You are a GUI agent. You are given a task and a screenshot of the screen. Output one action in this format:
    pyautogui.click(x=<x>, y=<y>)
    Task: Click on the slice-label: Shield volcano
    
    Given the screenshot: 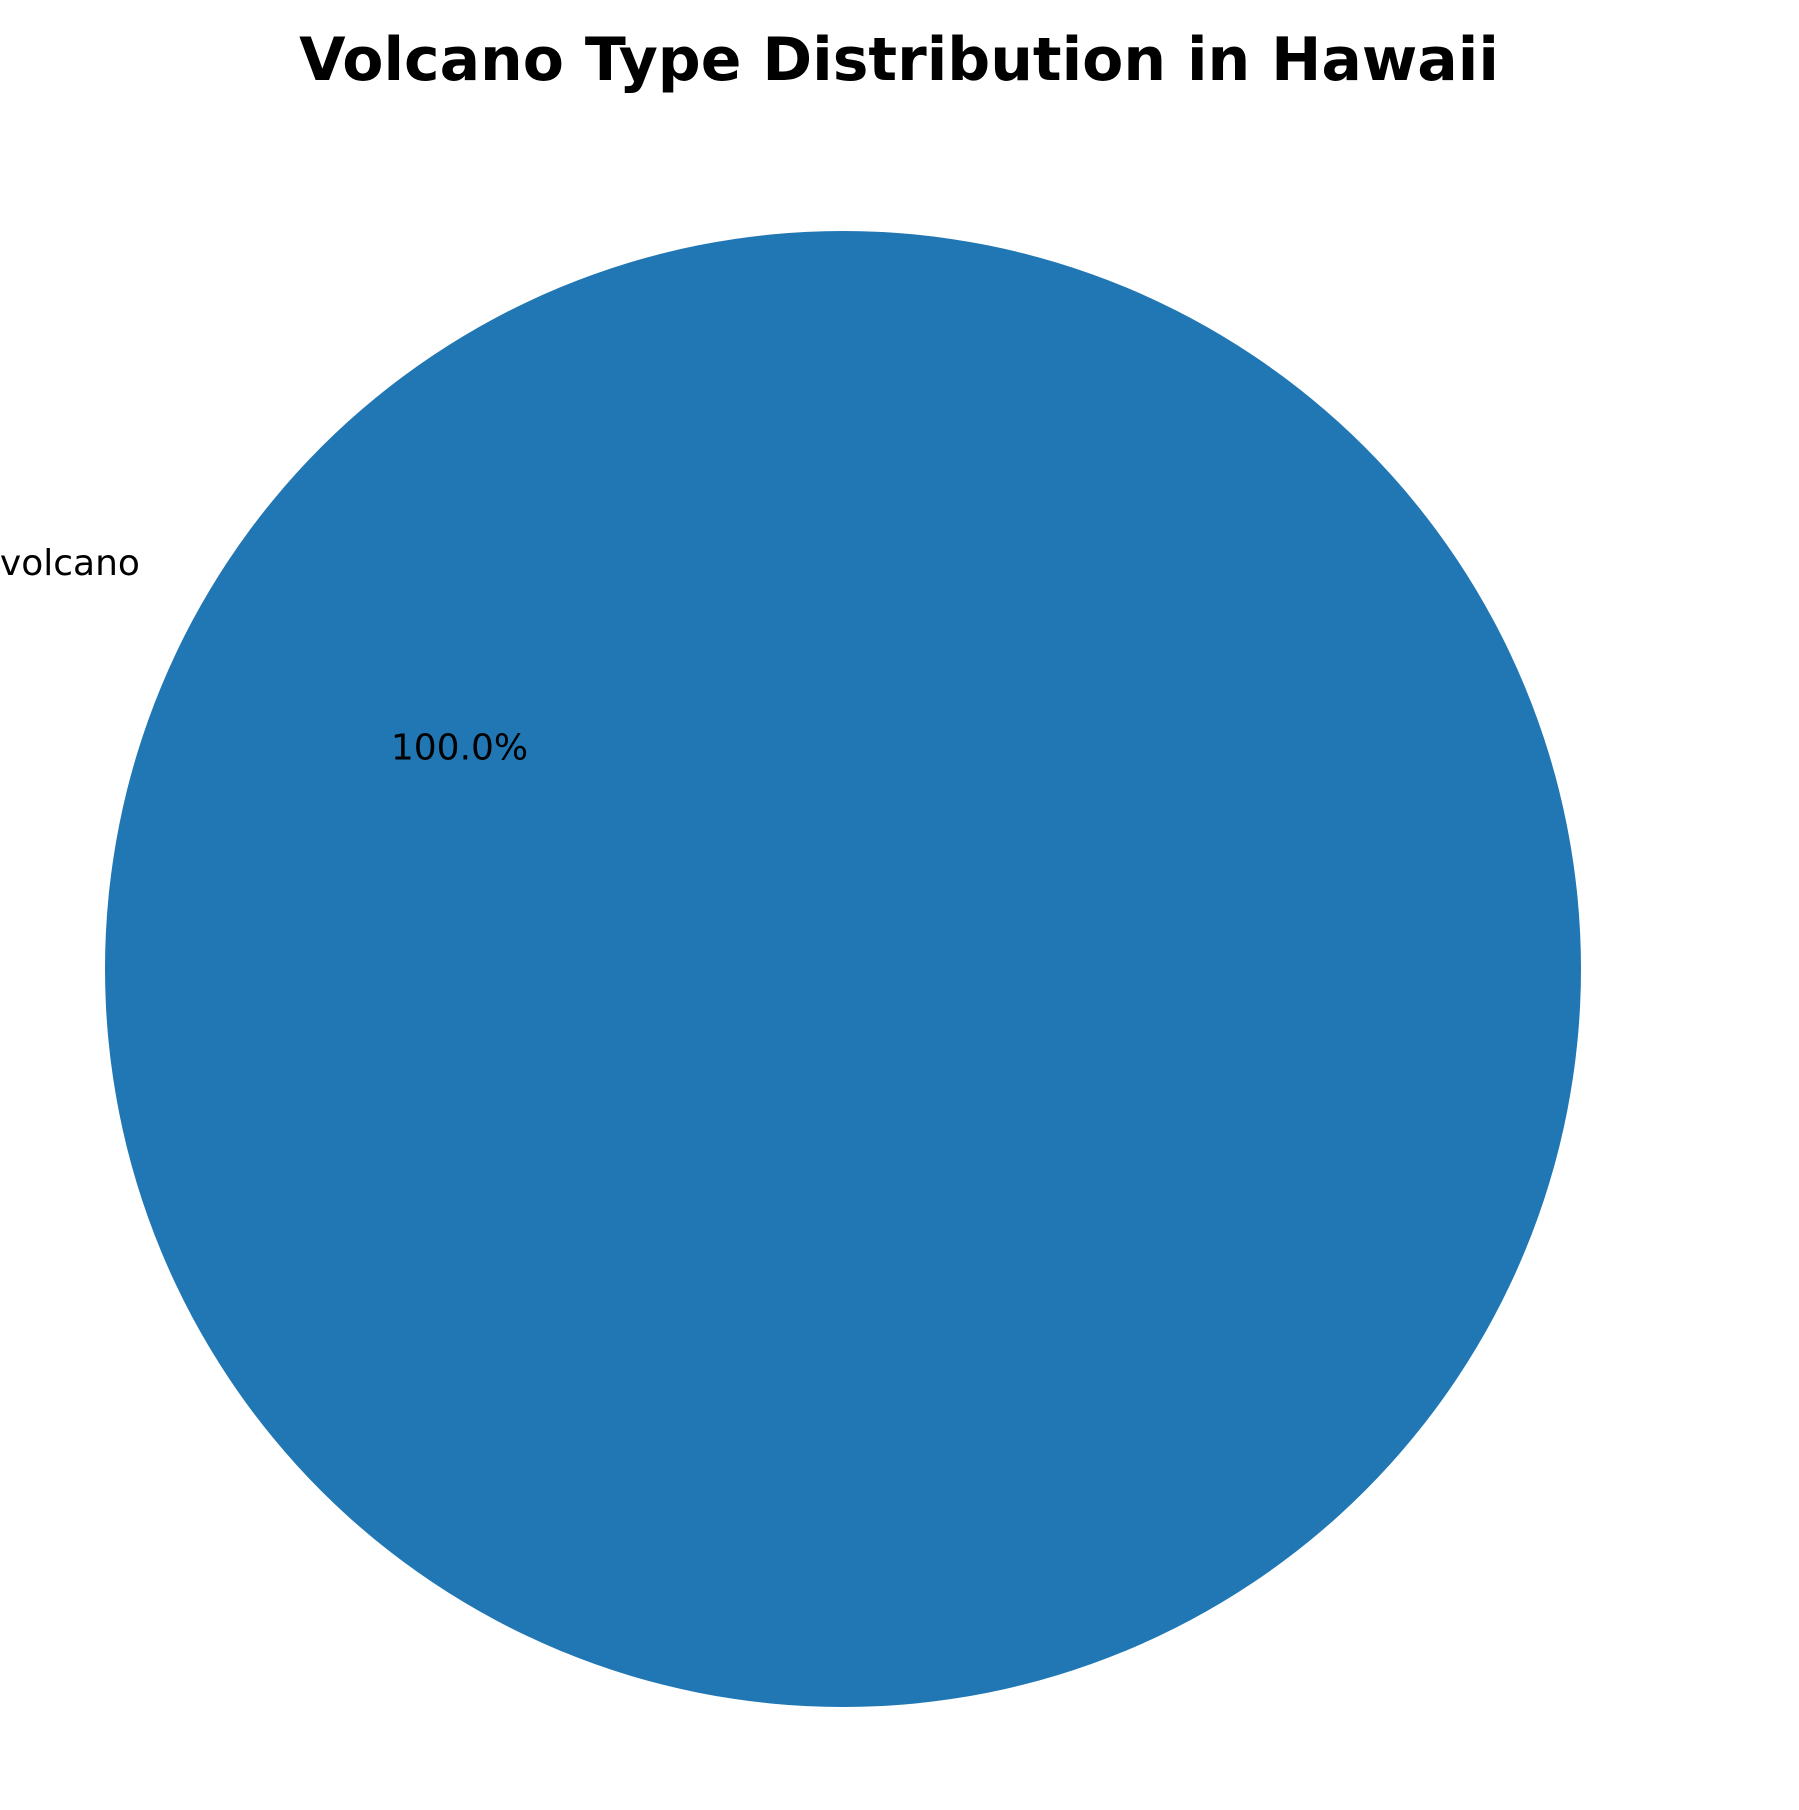 What is the action you would take?
    pyautogui.click(x=70, y=563)
    